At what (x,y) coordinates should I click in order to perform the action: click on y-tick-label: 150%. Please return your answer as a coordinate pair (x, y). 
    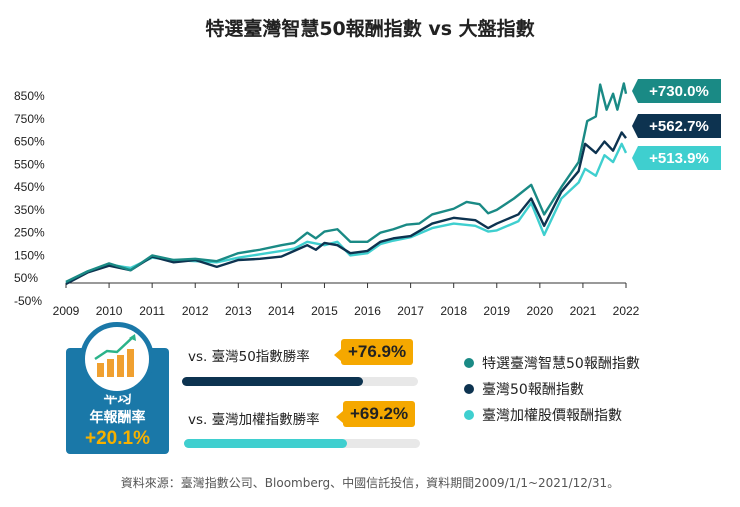
    Looking at the image, I should click on (29, 255).